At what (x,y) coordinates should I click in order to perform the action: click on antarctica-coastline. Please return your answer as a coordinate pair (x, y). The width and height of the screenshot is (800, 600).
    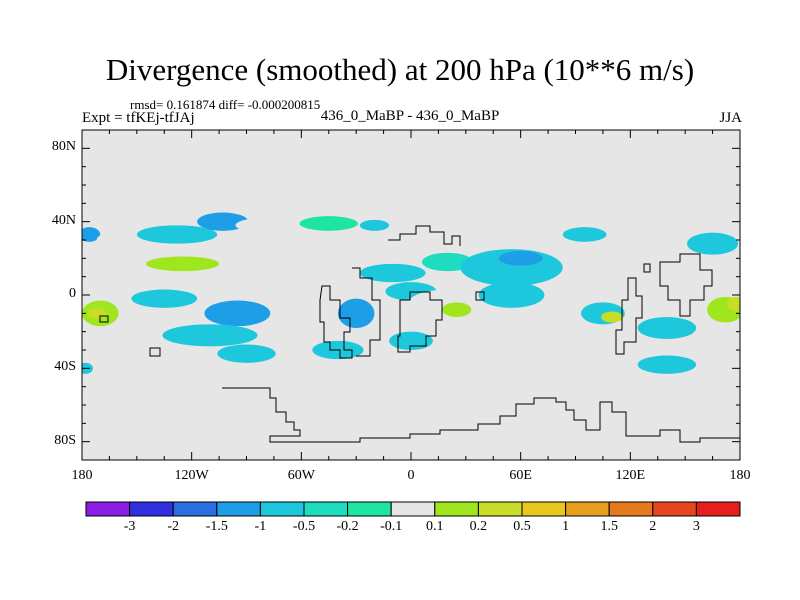
    Looking at the image, I should click on (481, 415).